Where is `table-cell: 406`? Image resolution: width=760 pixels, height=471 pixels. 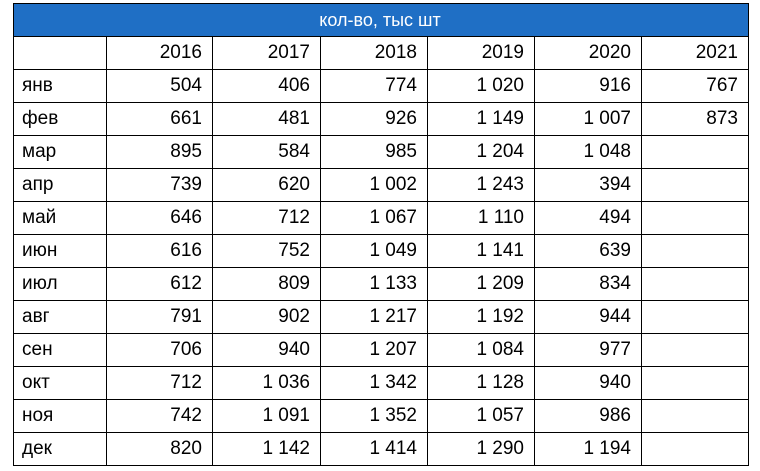 table-cell: 406 is located at coordinates (266, 86).